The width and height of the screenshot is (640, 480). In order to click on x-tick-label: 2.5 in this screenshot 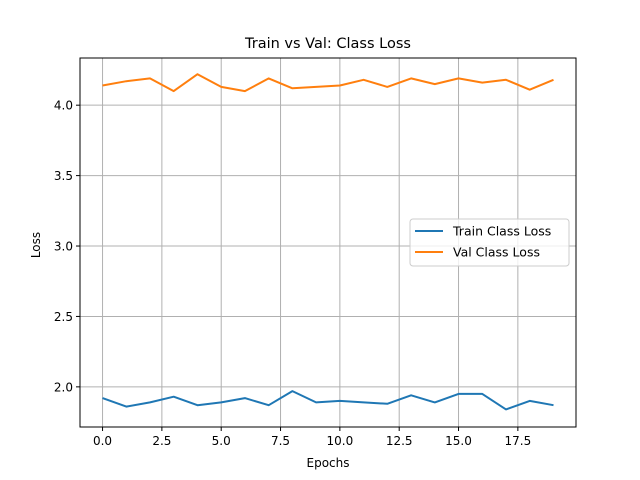, I will do `click(161, 441)`.